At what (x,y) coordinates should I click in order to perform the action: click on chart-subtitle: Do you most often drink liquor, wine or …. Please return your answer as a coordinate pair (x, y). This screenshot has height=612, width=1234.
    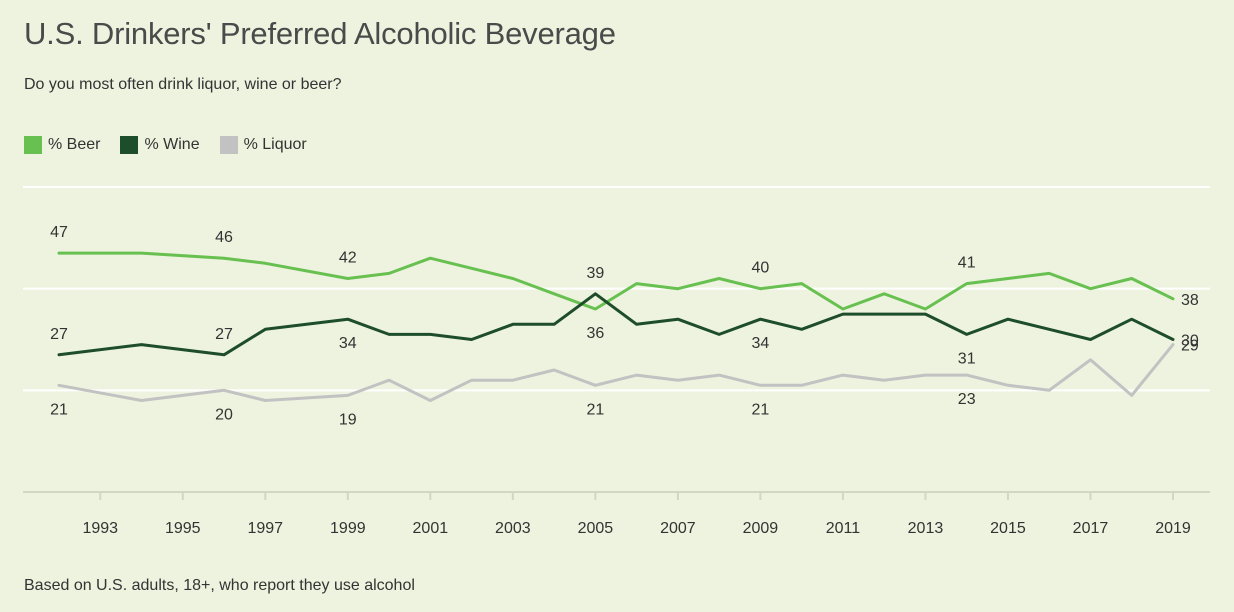
    Looking at the image, I should click on (183, 84).